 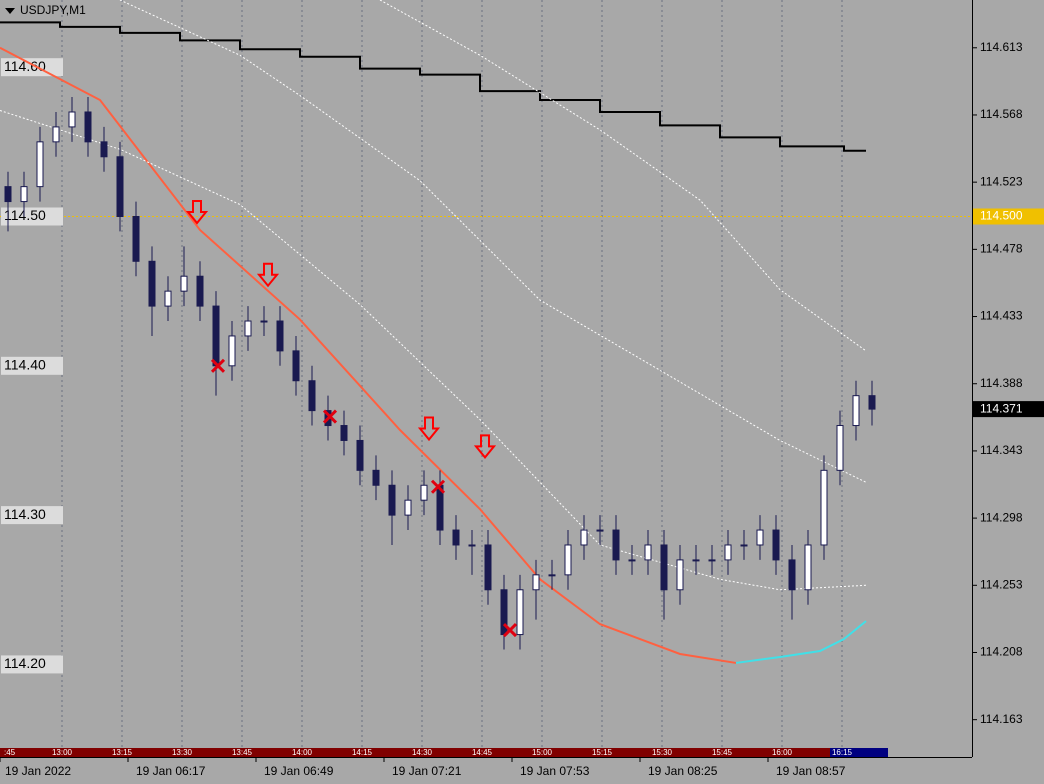 I want to click on session-label: 14:30, so click(x=422, y=752).